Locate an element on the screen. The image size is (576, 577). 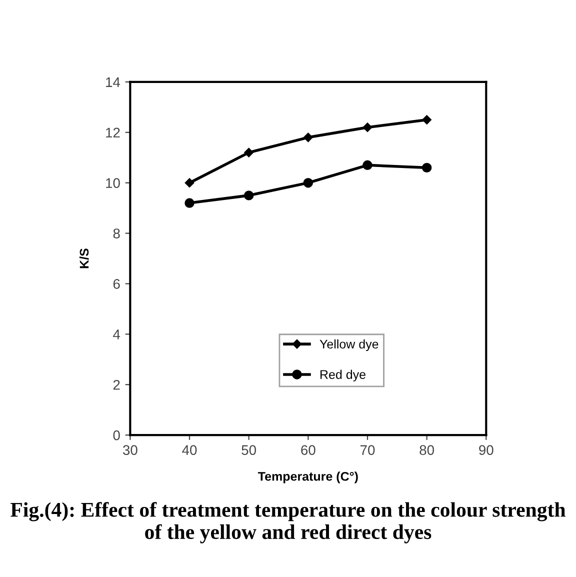
x-tick-label: 30 is located at coordinates (130, 450).